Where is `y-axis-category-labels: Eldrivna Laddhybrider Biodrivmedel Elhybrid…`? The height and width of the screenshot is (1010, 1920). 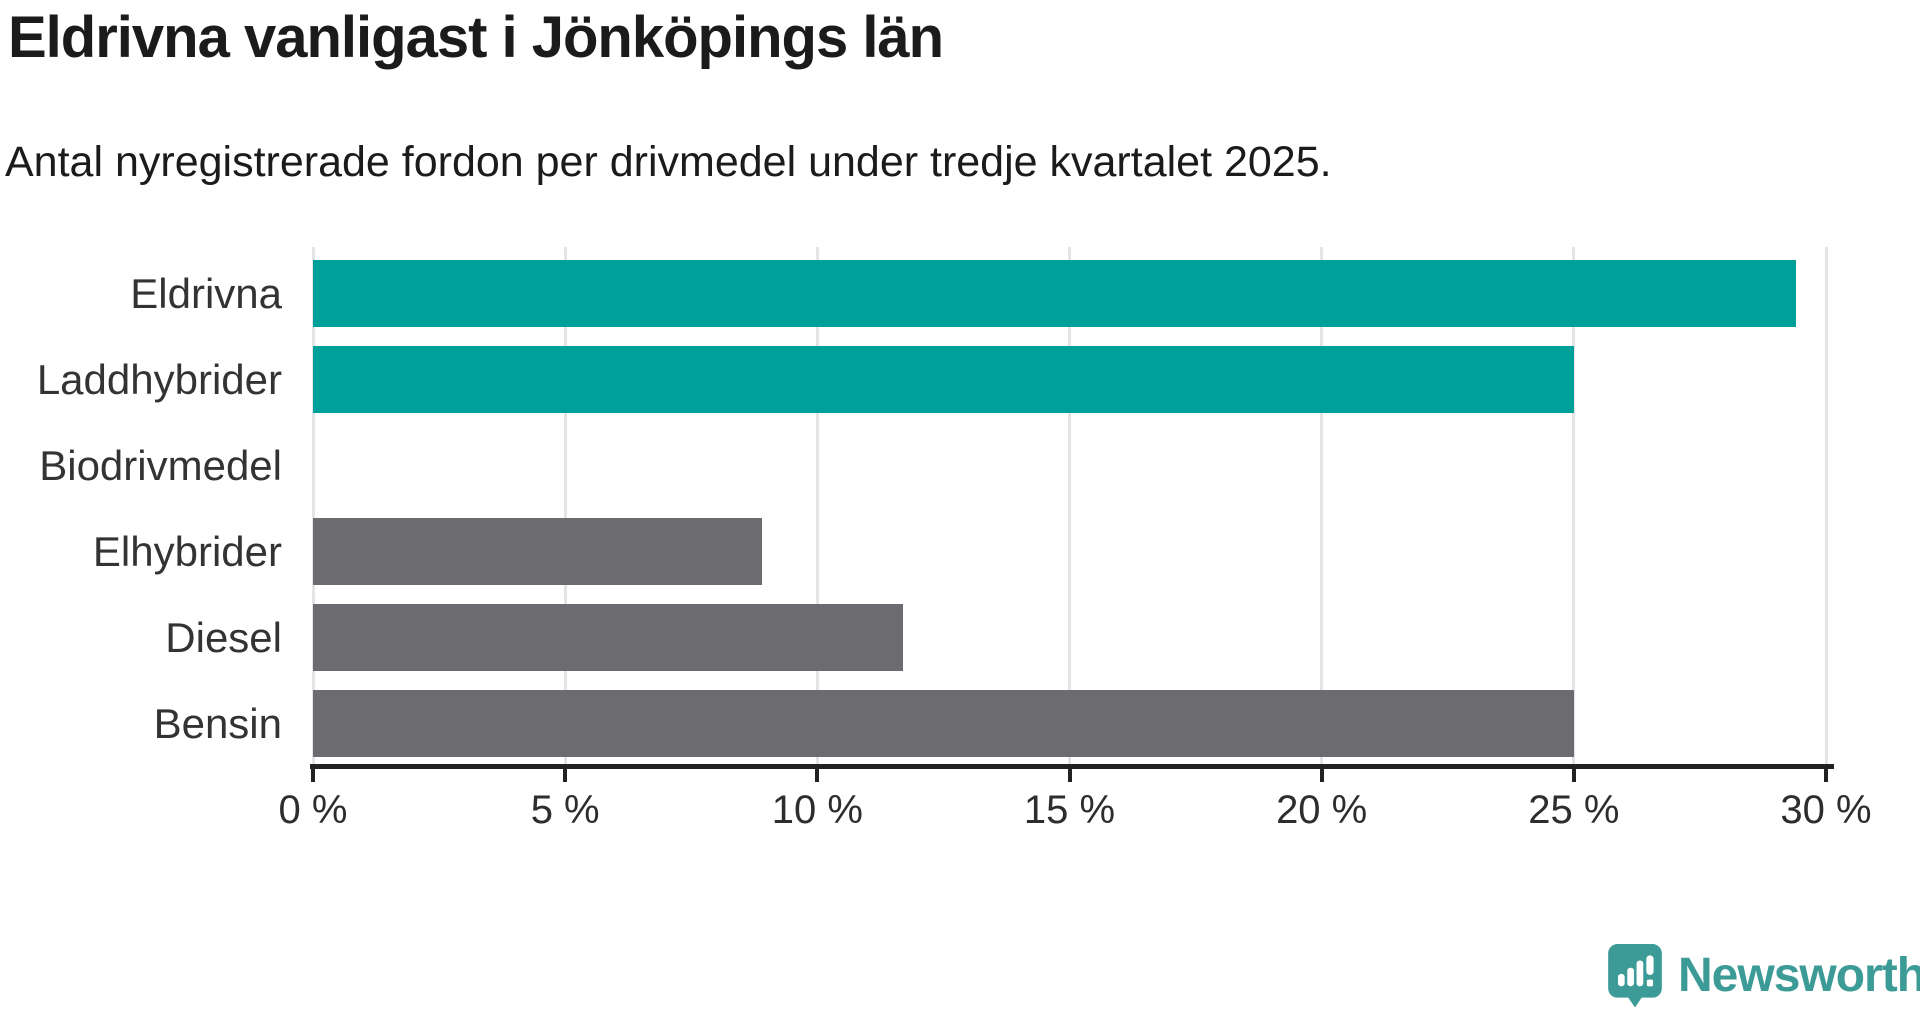 y-axis-category-labels: Eldrivna Laddhybrider Biodrivmedel Elhybrid… is located at coordinates (141, 505).